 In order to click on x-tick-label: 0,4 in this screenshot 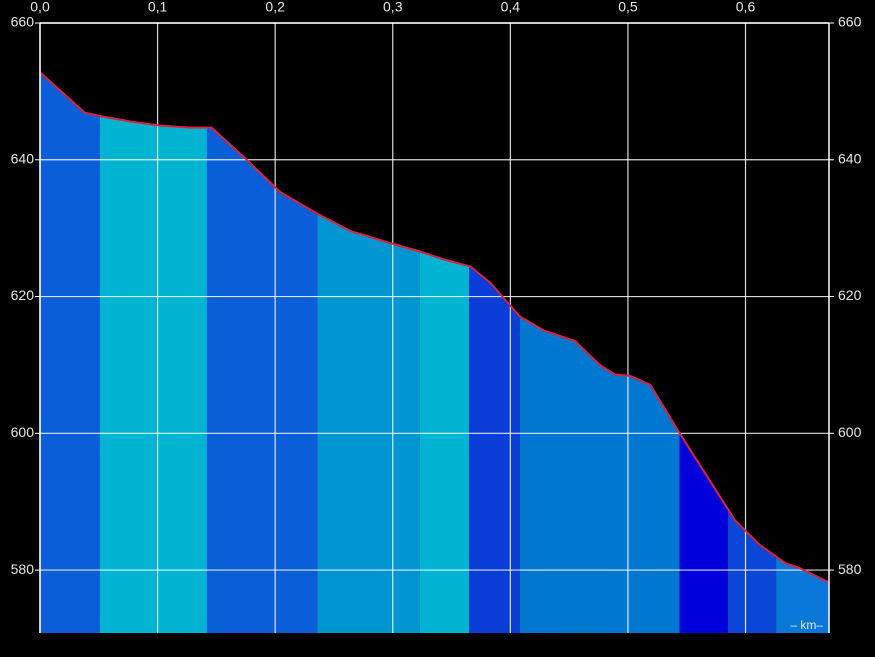, I will do `click(511, 7)`.